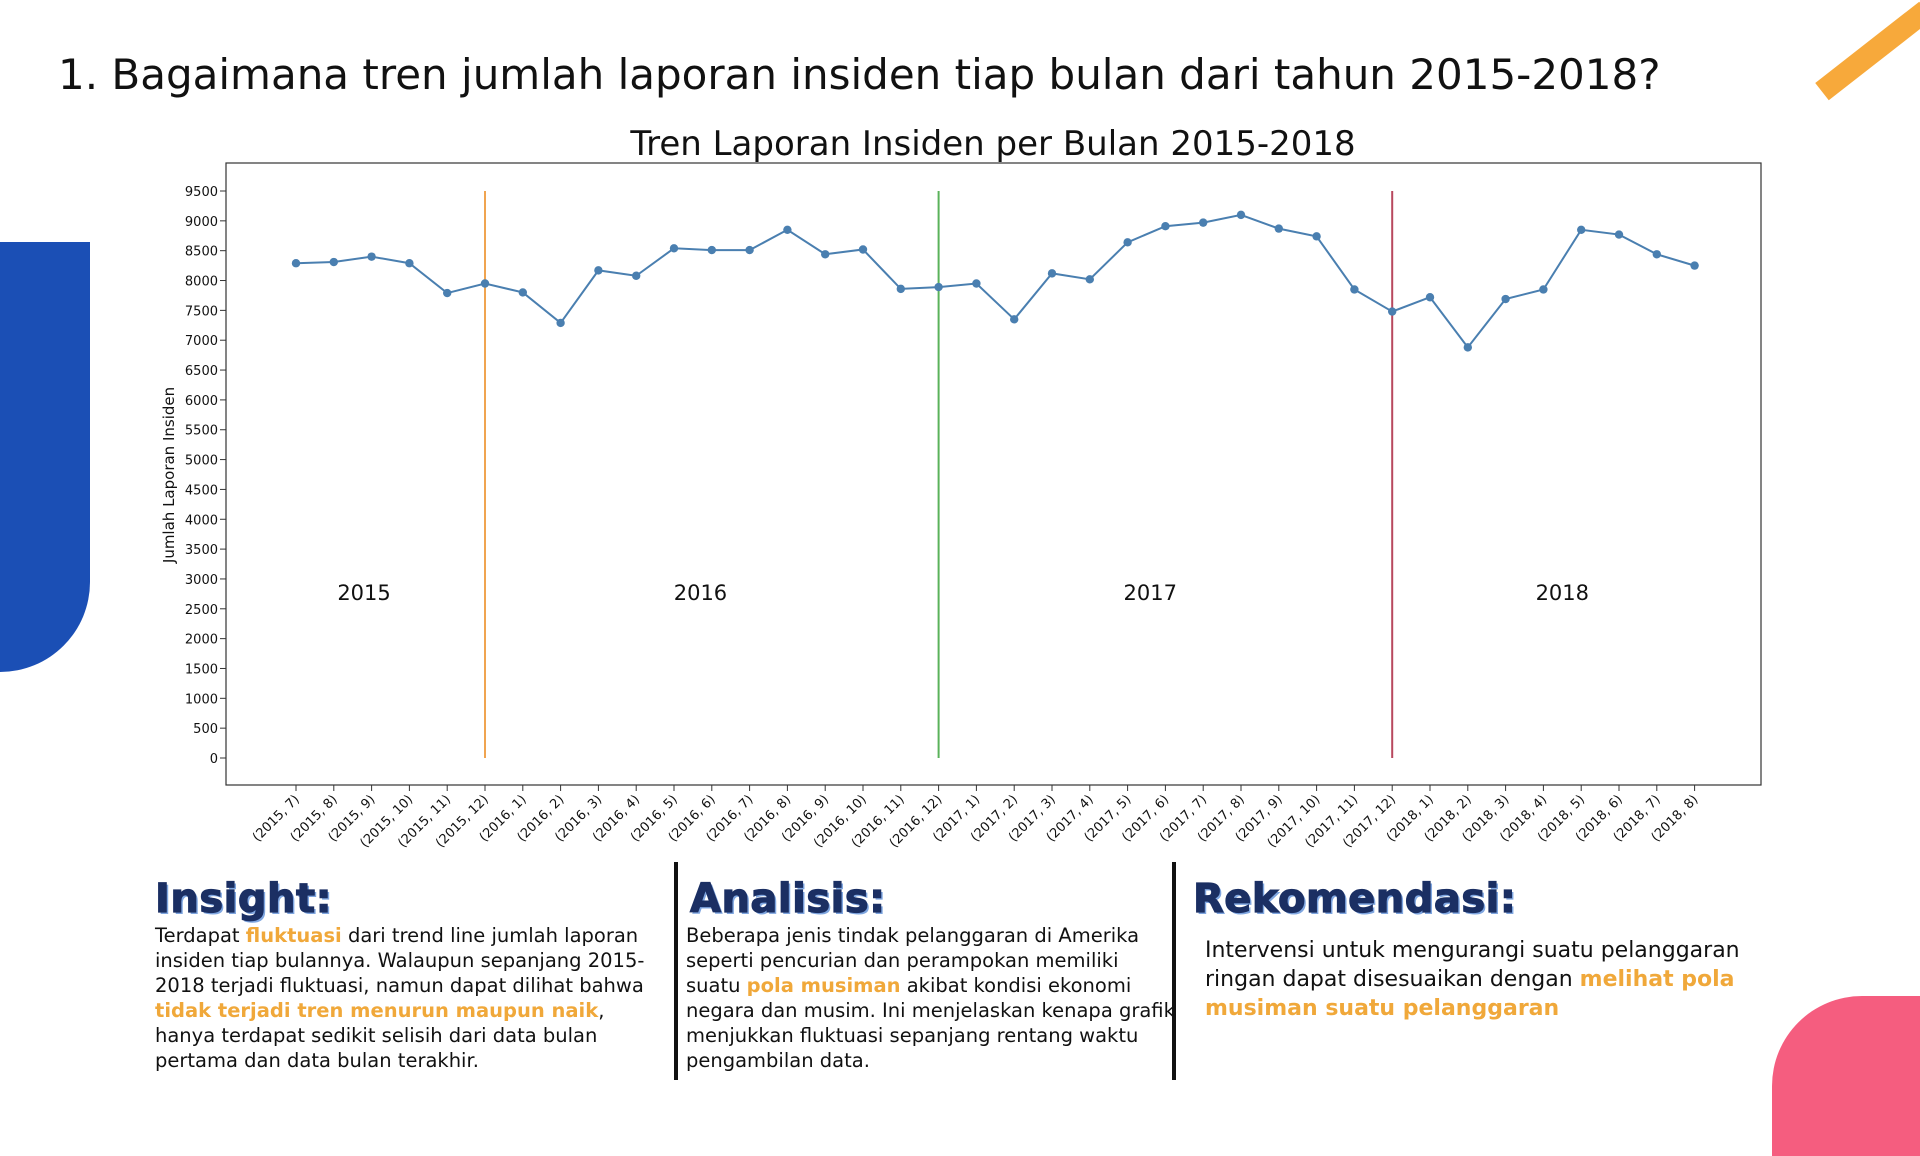 The width and height of the screenshot is (1920, 1156). I want to click on year-annotation: 2015, so click(363, 593).